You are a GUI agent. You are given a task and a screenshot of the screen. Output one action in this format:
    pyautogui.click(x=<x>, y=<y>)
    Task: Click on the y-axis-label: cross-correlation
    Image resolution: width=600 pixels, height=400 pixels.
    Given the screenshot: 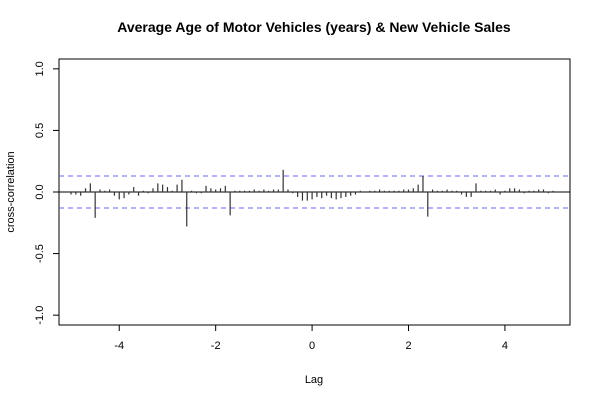 What is the action you would take?
    pyautogui.click(x=11, y=191)
    